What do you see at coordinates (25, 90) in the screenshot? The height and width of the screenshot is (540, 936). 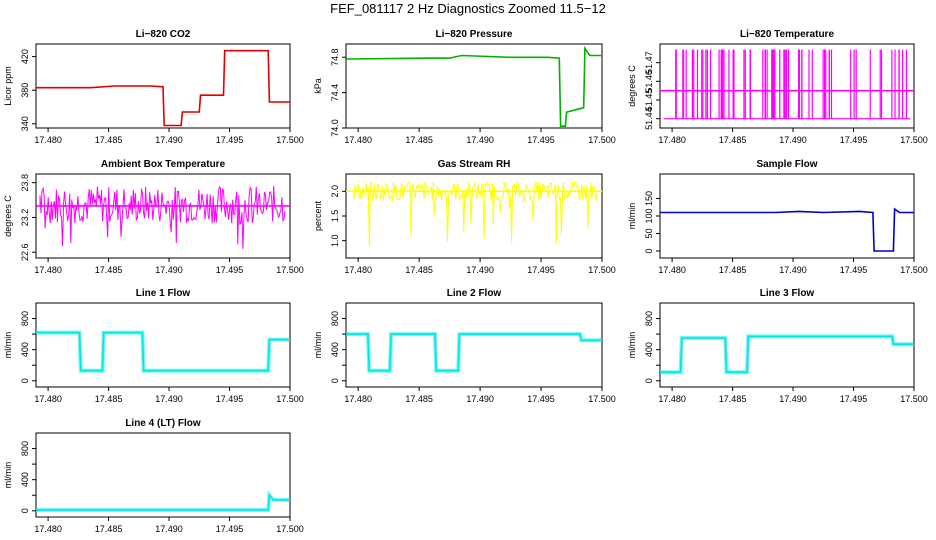 I see `y-tick-label-0: 380` at bounding box center [25, 90].